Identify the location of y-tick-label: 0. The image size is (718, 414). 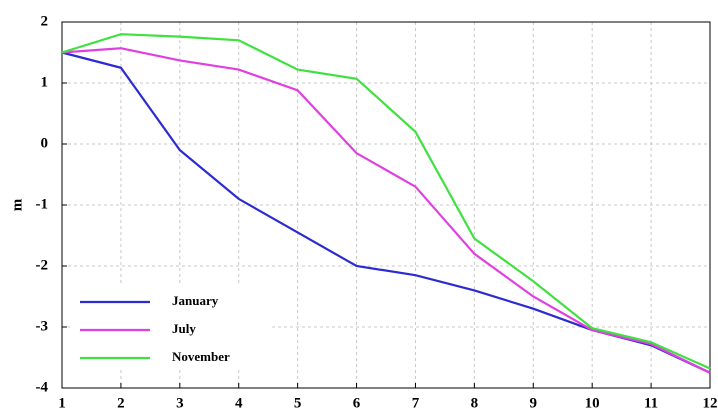
(45, 143).